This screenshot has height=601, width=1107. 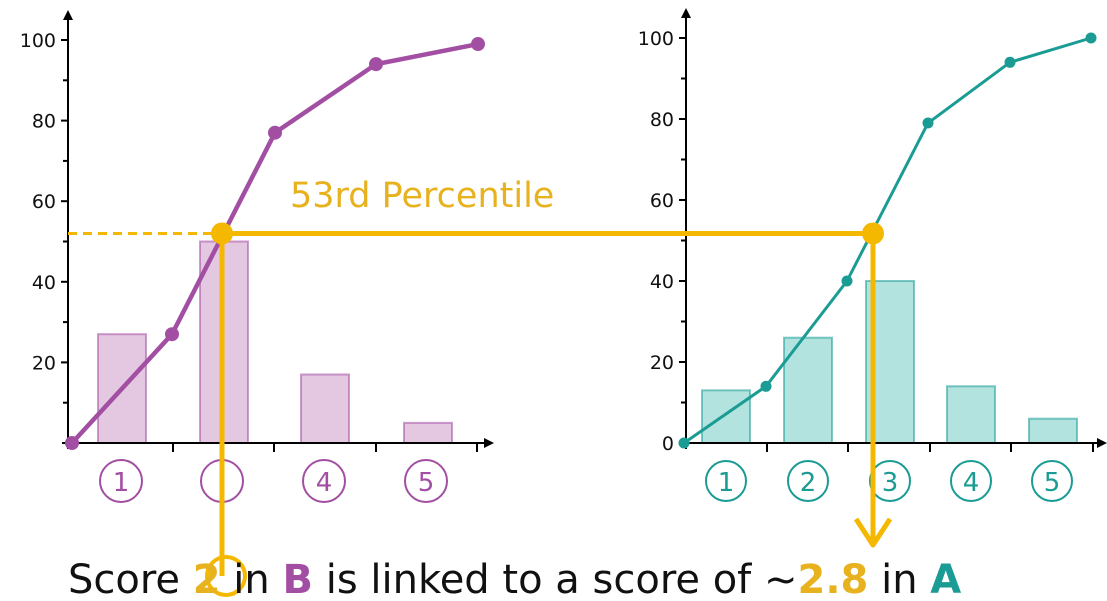 I want to click on caption-part3: is linked to a score of ~, so click(x=555, y=579).